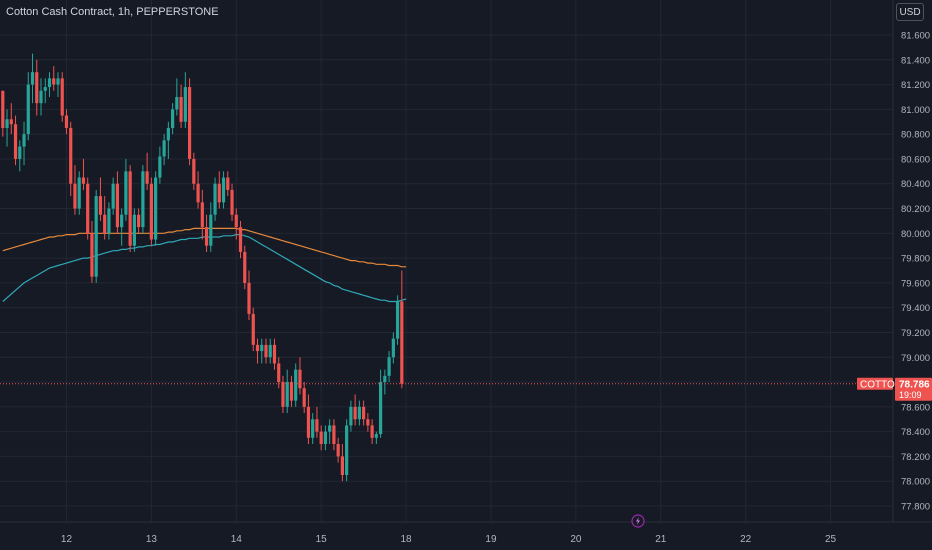  Describe the element at coordinates (915, 184) in the screenshot. I see `price-tick-label: 80.400` at that location.